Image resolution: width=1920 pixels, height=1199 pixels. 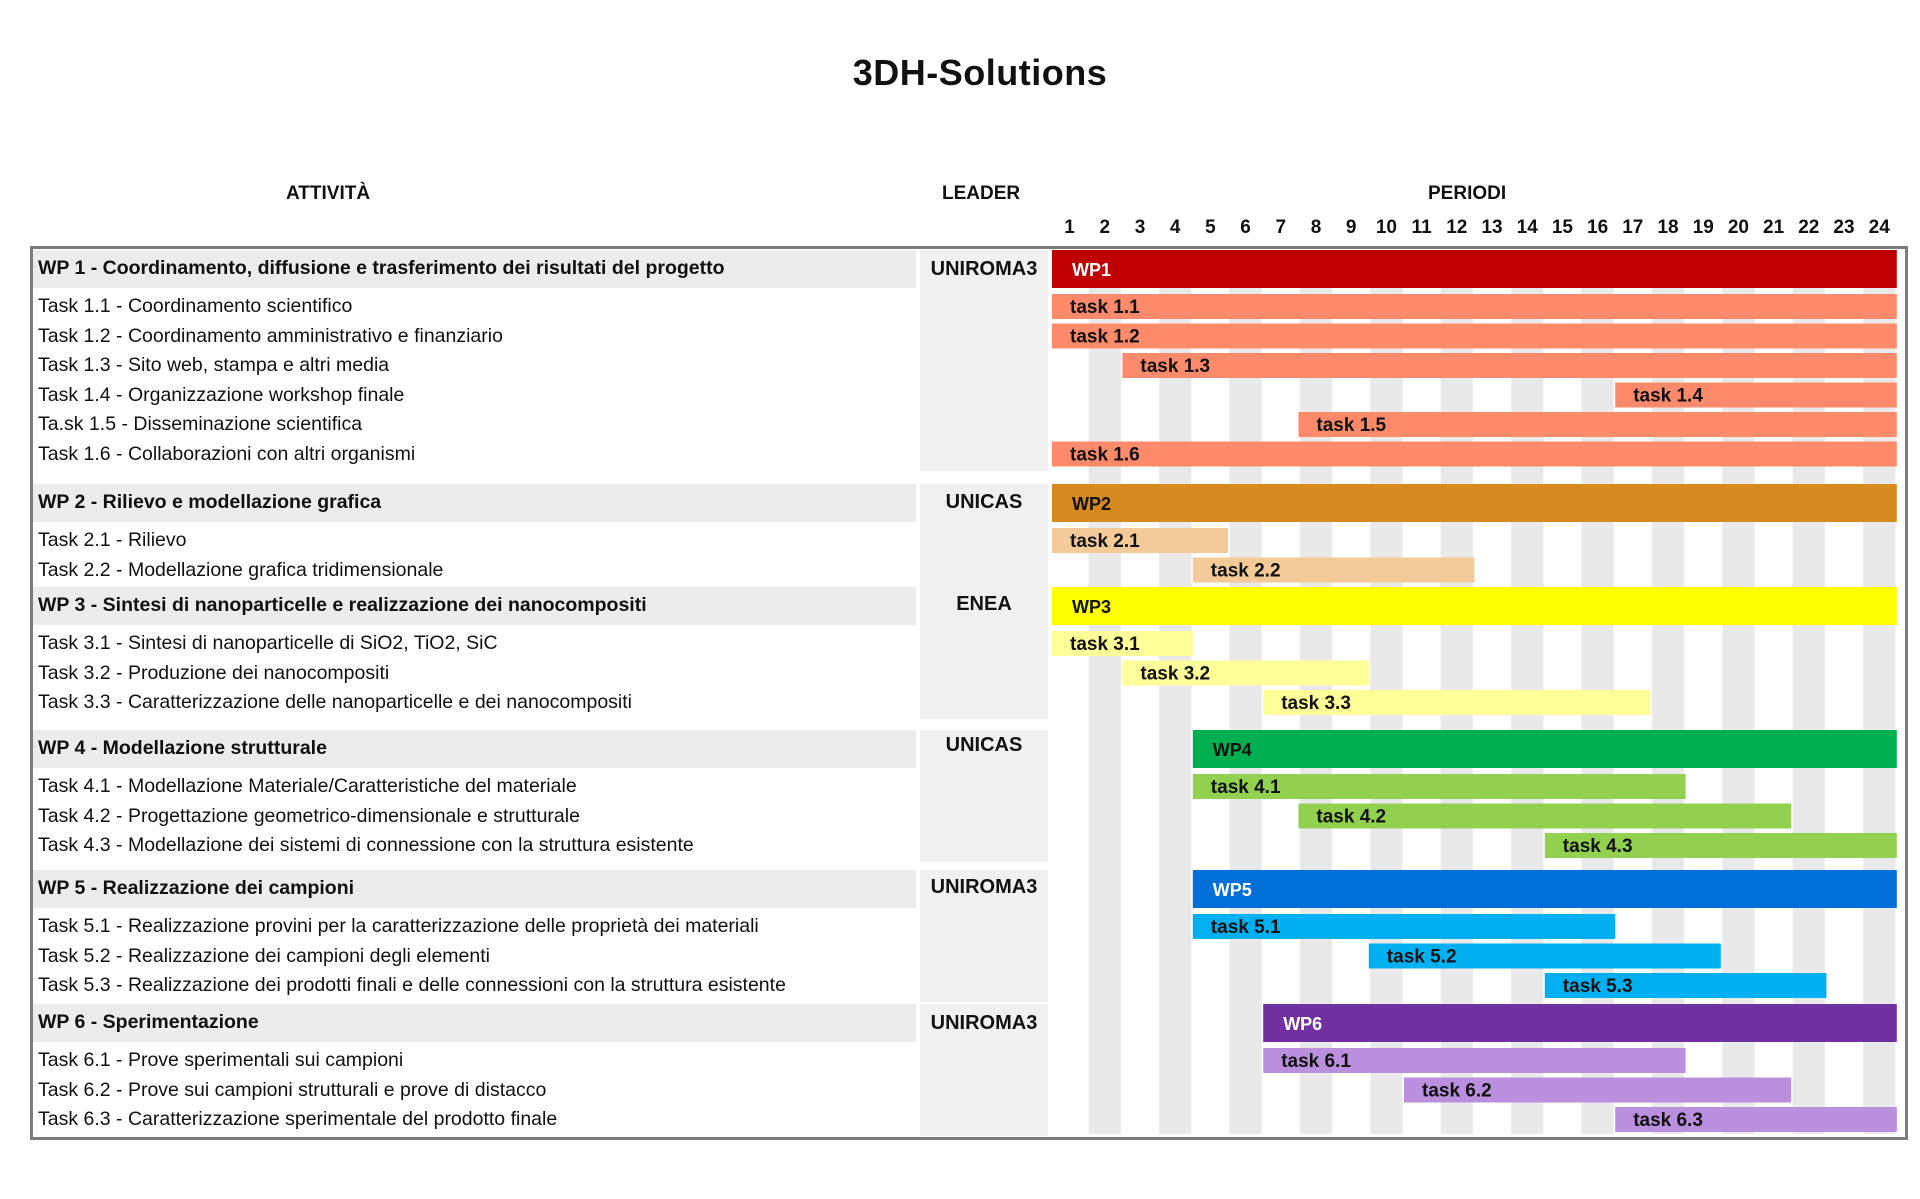 What do you see at coordinates (1281, 227) in the screenshot?
I see `period-tick-label: 7` at bounding box center [1281, 227].